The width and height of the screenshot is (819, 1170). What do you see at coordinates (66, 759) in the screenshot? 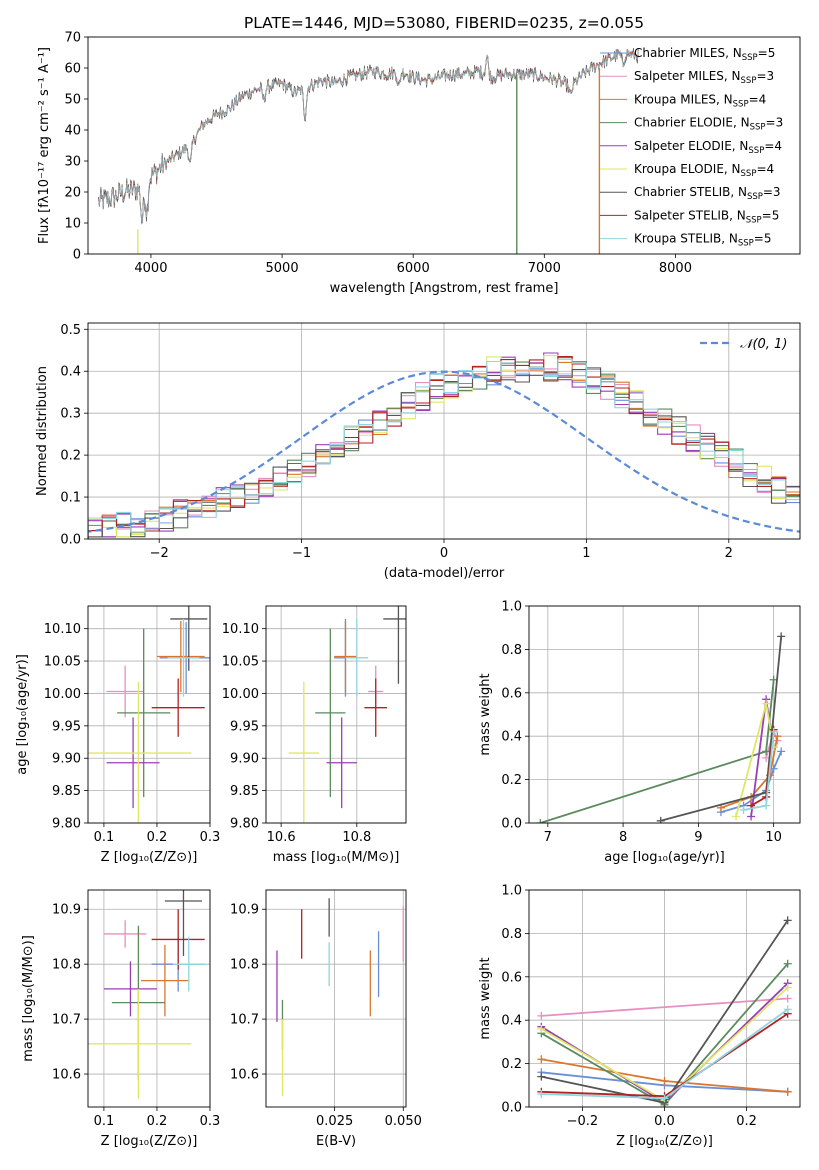
I see `y-tick-label: 9.90` at bounding box center [66, 759].